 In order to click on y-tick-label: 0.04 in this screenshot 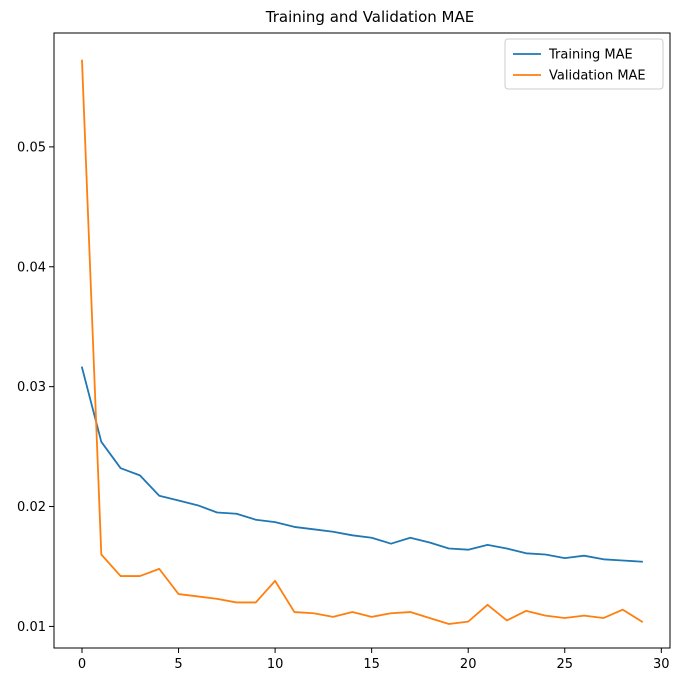, I will do `click(31, 267)`.